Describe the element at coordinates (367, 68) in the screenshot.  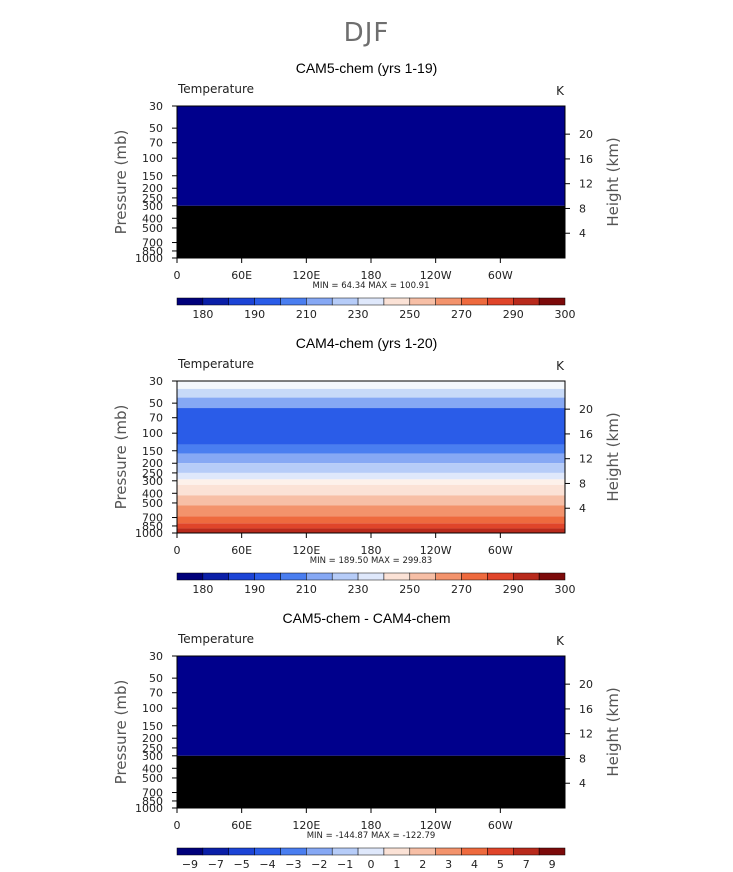
I see `chart-title: CAM5-chem (yrs 1-19)` at that location.